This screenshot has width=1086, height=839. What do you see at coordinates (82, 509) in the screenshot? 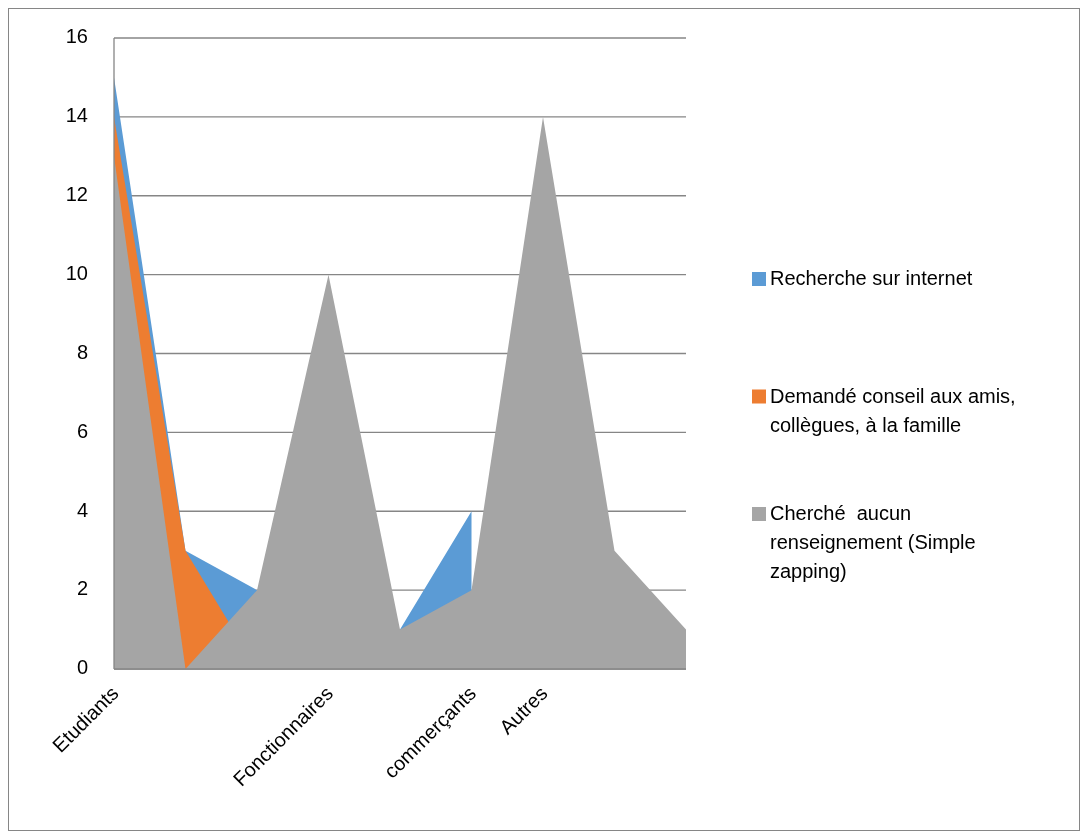
I see `y-tick-label: 4` at bounding box center [82, 509].